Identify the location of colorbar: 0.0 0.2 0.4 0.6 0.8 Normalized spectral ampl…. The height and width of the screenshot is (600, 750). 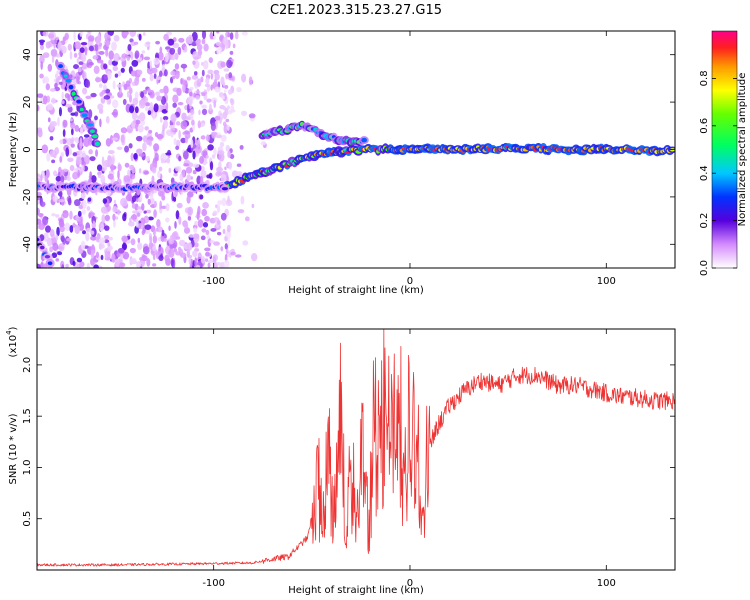
(723, 153).